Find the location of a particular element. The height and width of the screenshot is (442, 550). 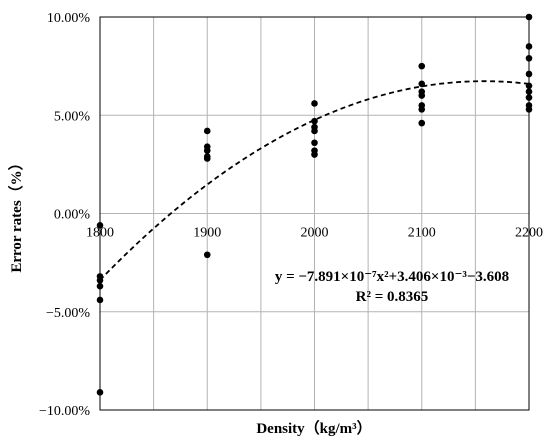

x-axis: 1800 1900 2000 2100 2200 is located at coordinates (314, 233).